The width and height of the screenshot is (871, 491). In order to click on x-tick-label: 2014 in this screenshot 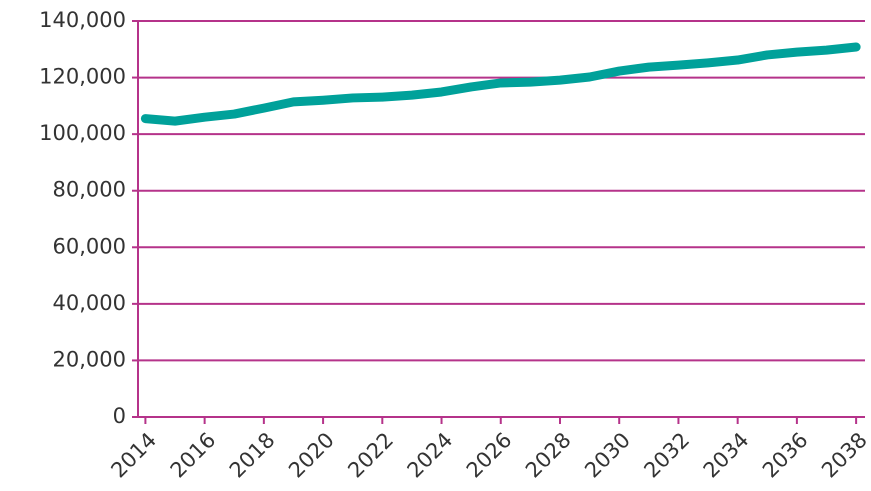, I will do `click(133, 455)`.